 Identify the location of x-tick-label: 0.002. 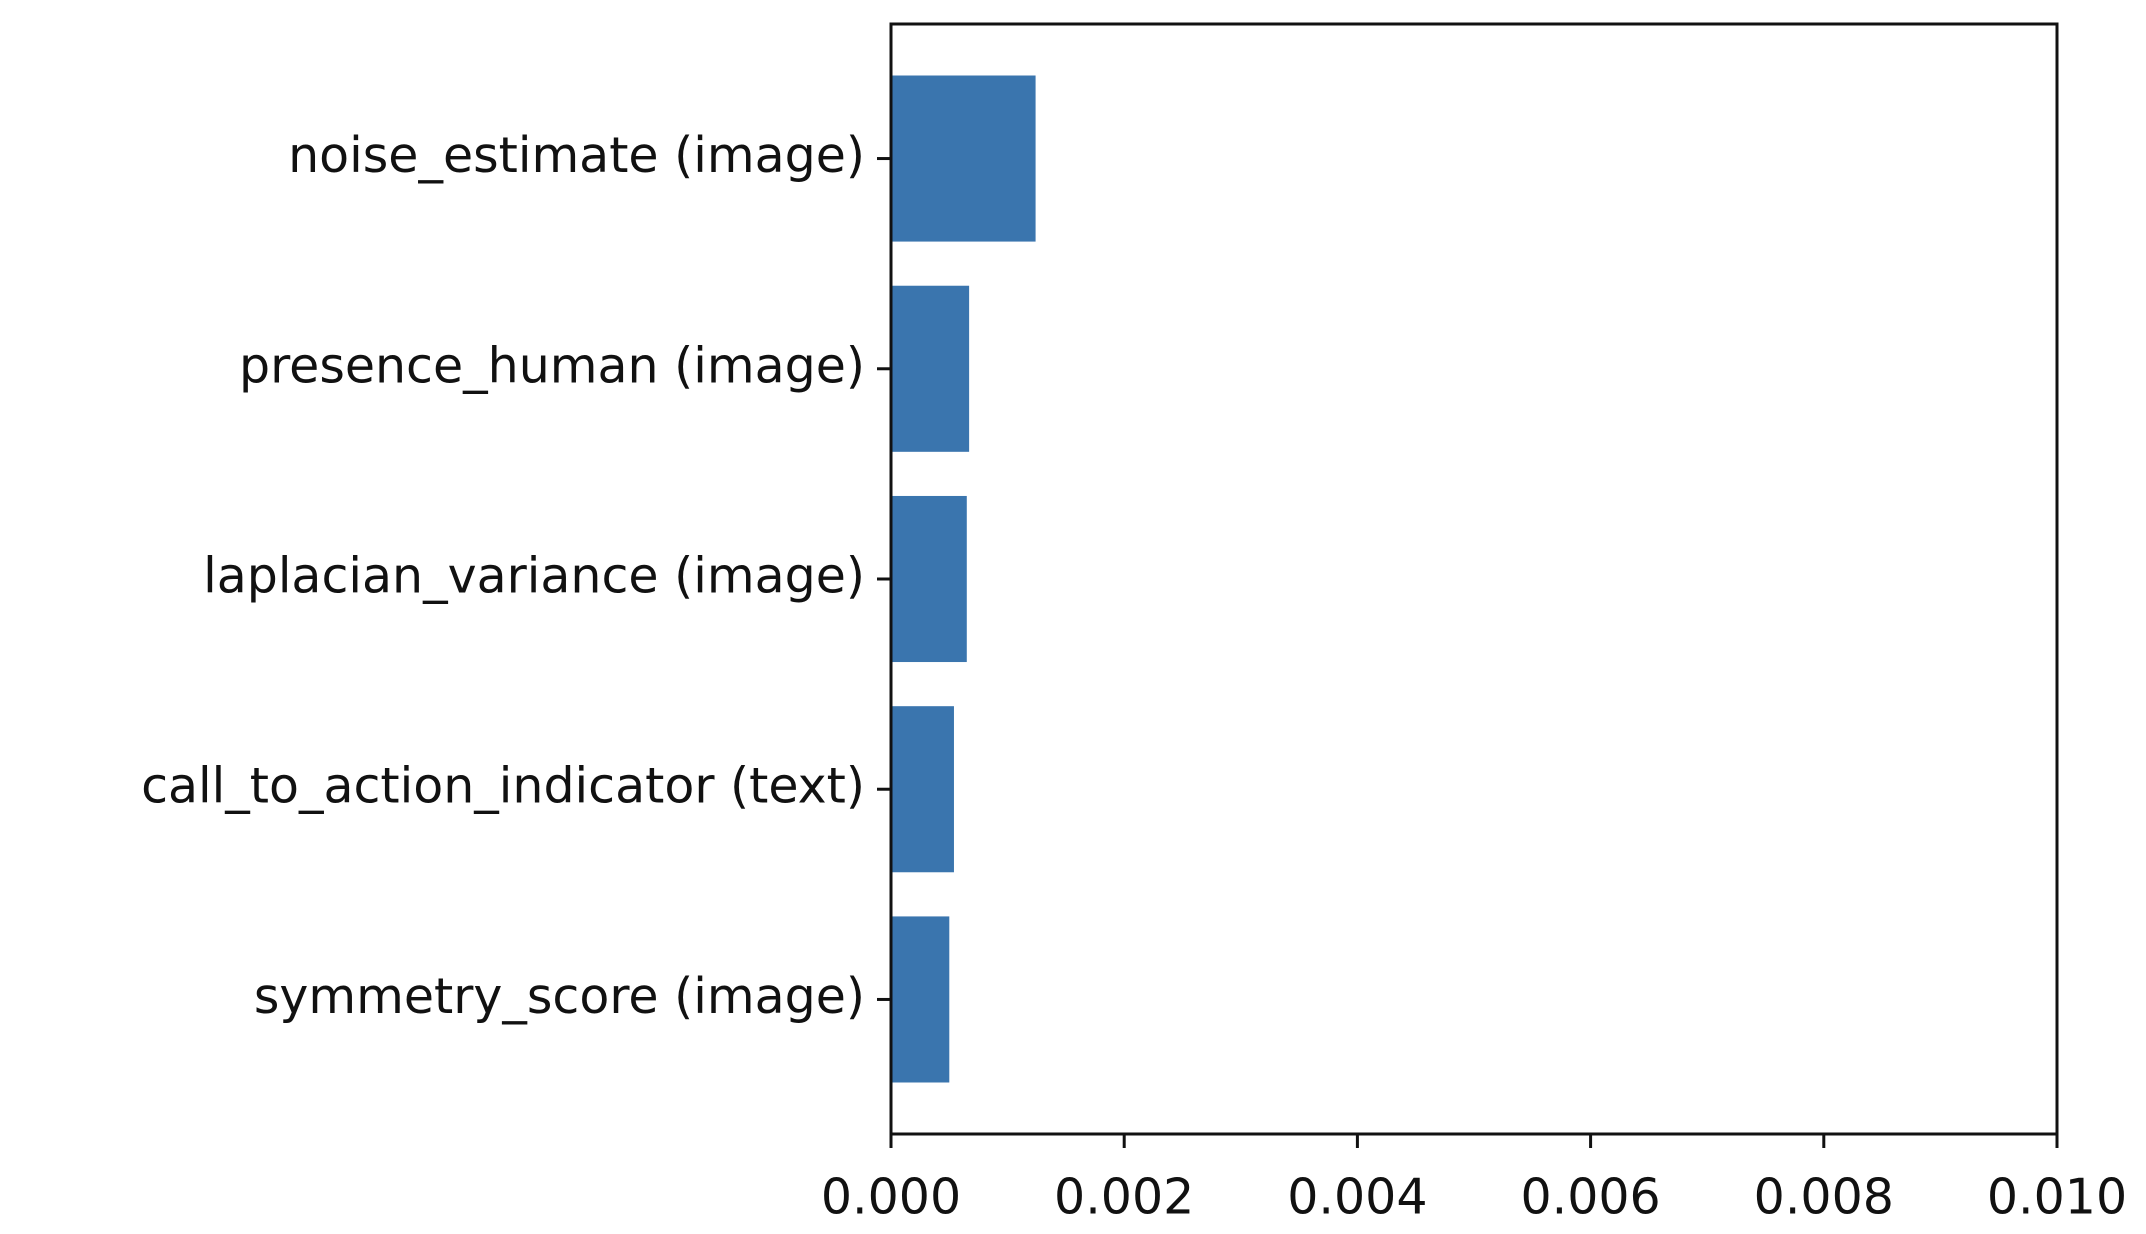
(1124, 1197).